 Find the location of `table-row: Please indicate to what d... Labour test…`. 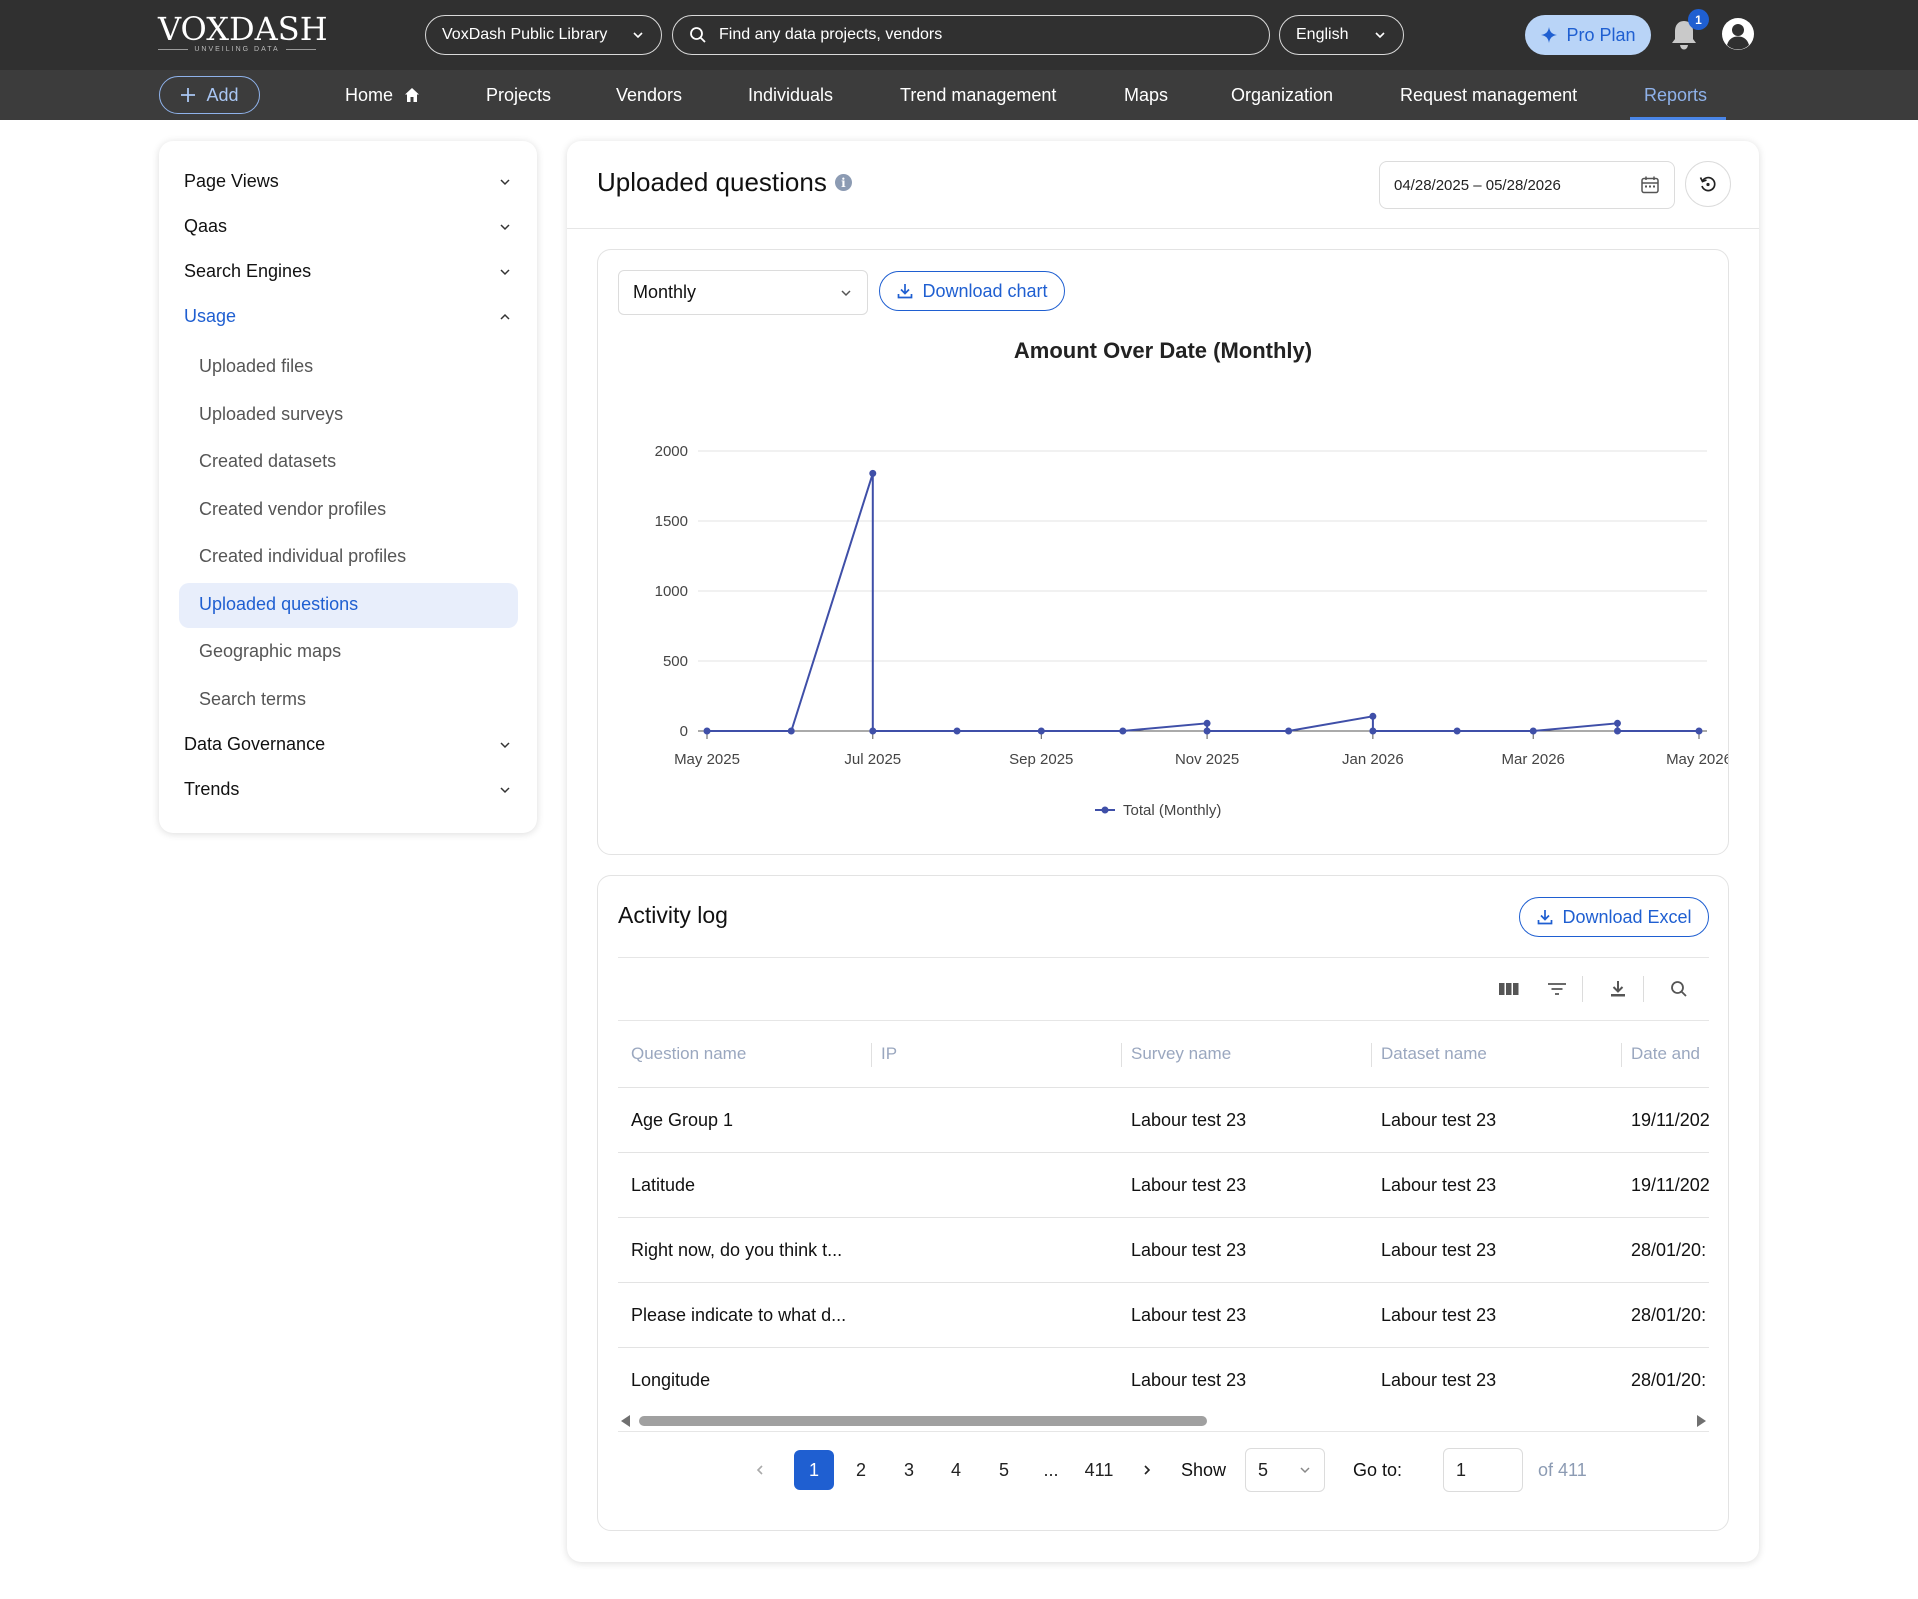

table-row: Please indicate to what d... Labour test… is located at coordinates (1163, 1314).